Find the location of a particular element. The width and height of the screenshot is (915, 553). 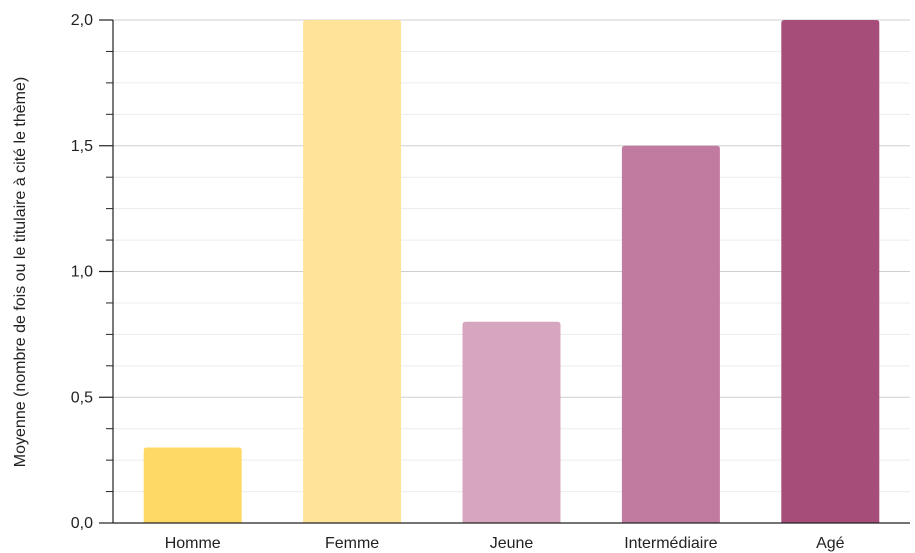

x-tick-label: Homme is located at coordinates (193, 543).